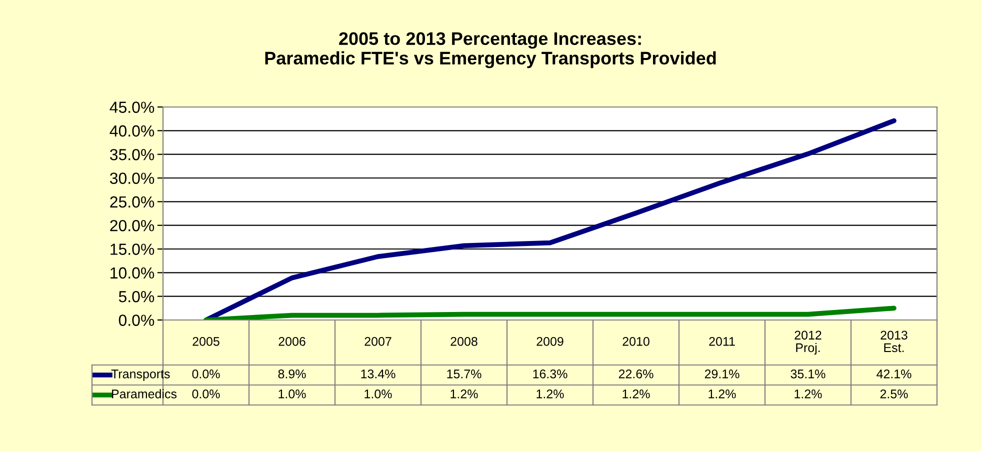 The height and width of the screenshot is (451, 981). What do you see at coordinates (894, 374) in the screenshot?
I see `data-label: 42.1%` at bounding box center [894, 374].